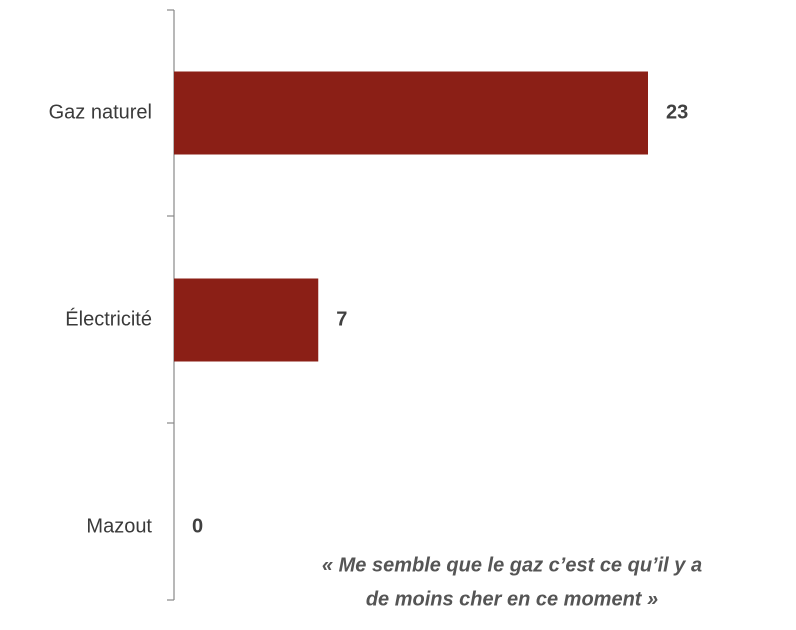 Image resolution: width=796 pixels, height=630 pixels. I want to click on category-label: Mazout, so click(119, 526).